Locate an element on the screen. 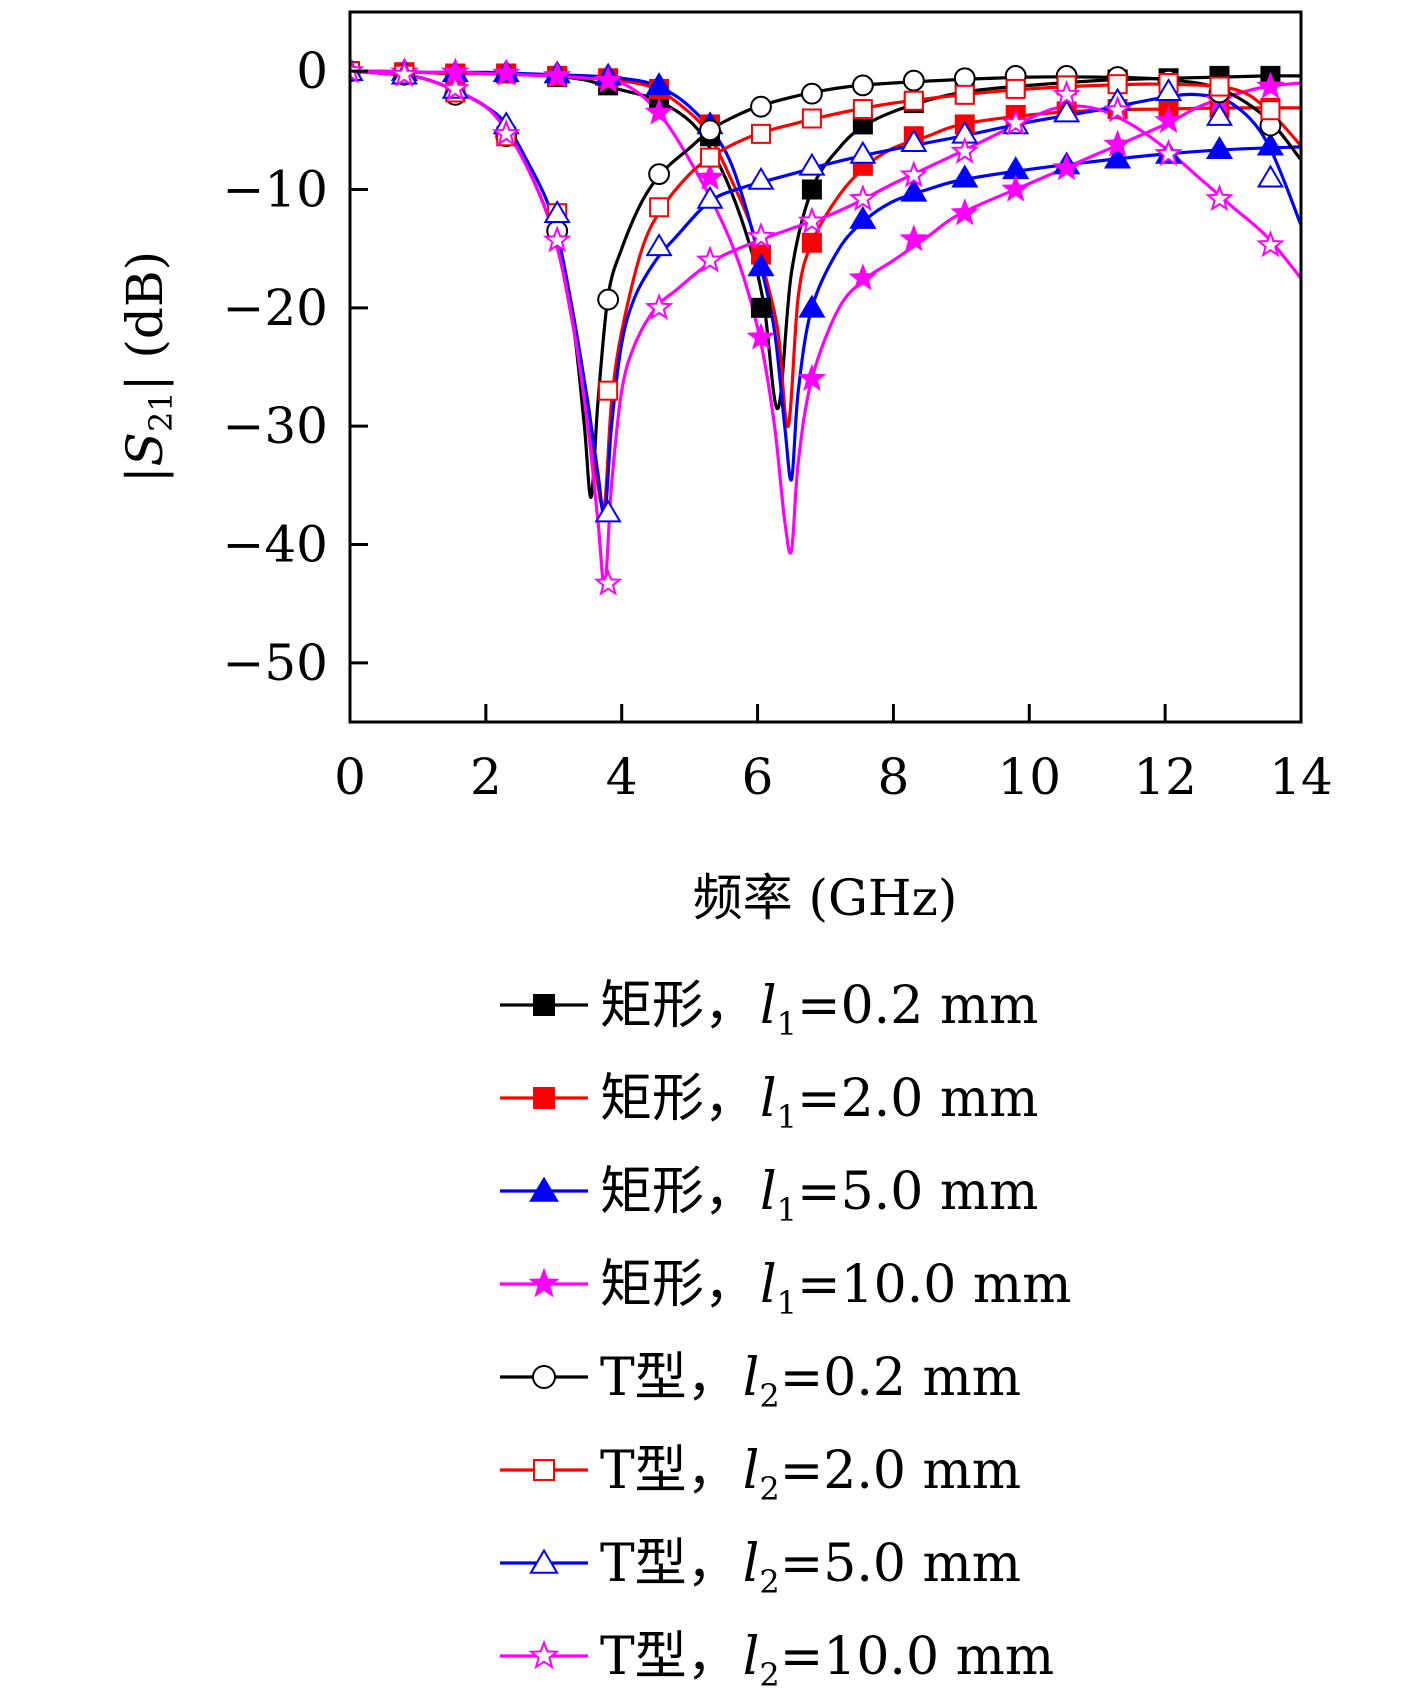 The image size is (1417, 1697). legend-entry-2: 矩形，l1=2.0 mm is located at coordinates (769, 1102).